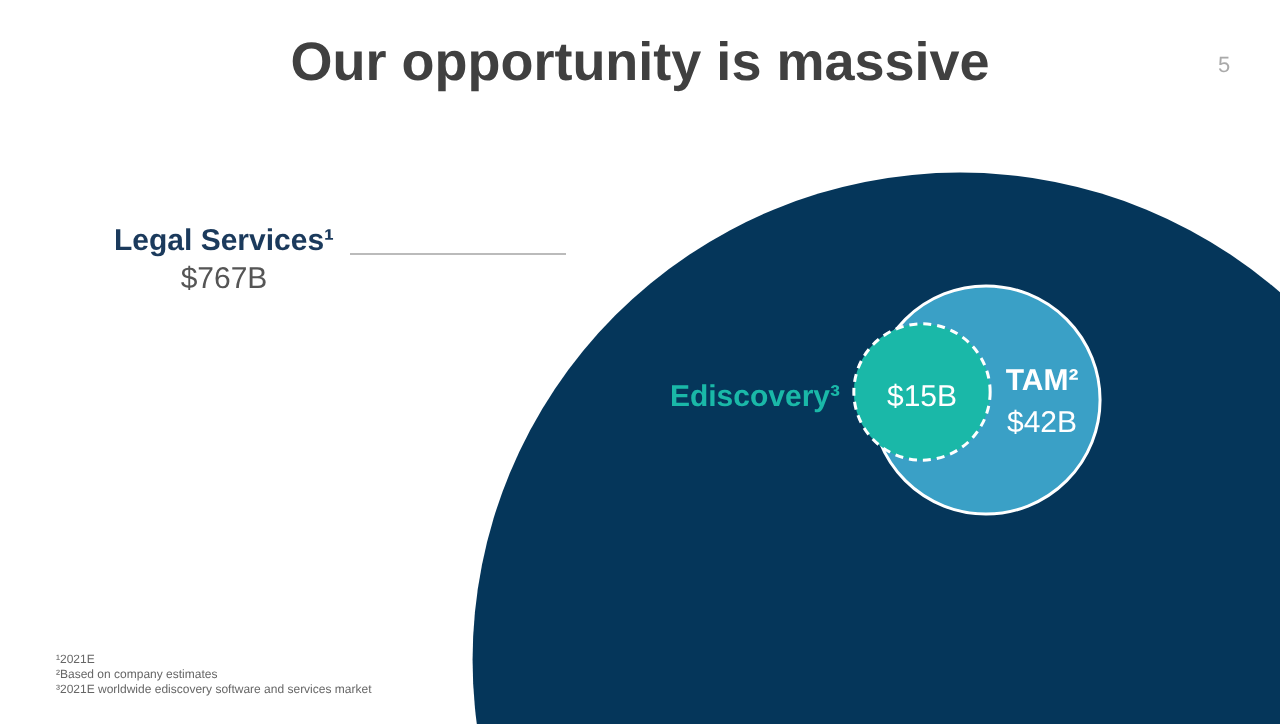 This screenshot has height=724, width=1280. What do you see at coordinates (640, 62) in the screenshot?
I see `text: Our opportunity is massive` at bounding box center [640, 62].